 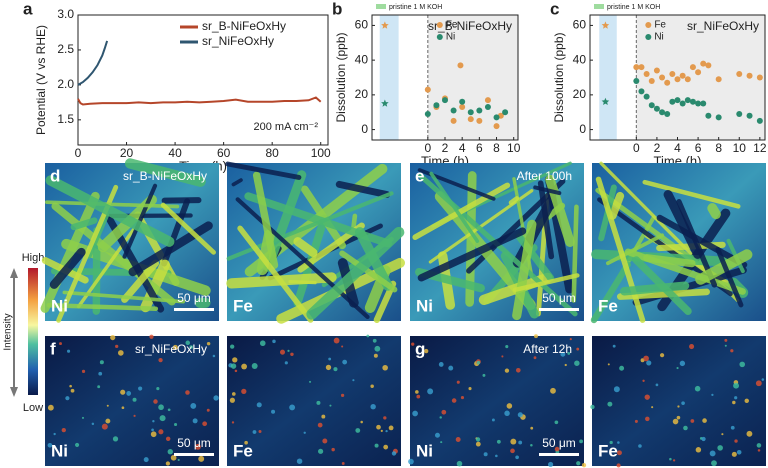 I want to click on element-label: Ni, so click(x=59, y=305).